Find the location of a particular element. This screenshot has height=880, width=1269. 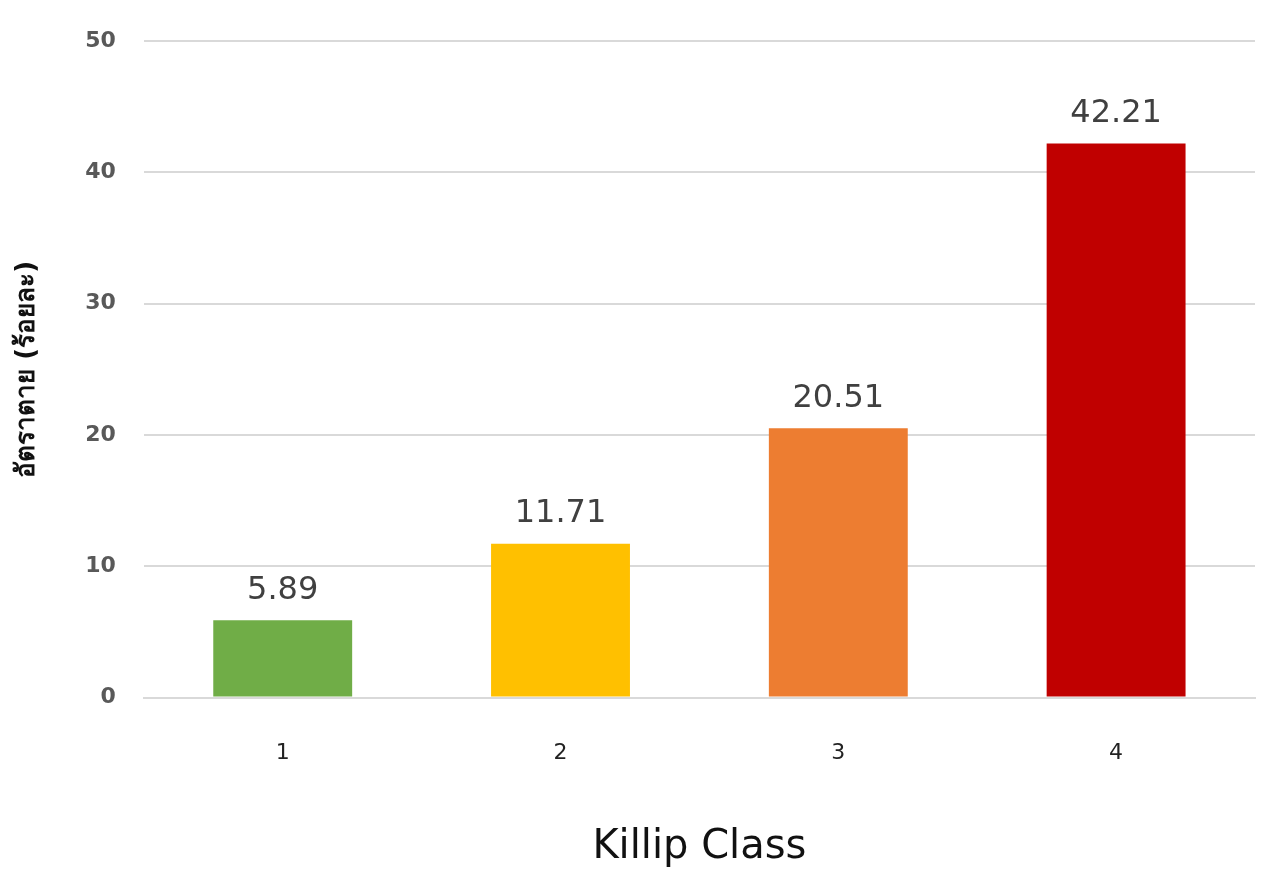

y-tick-label: 10 is located at coordinates (100, 565).